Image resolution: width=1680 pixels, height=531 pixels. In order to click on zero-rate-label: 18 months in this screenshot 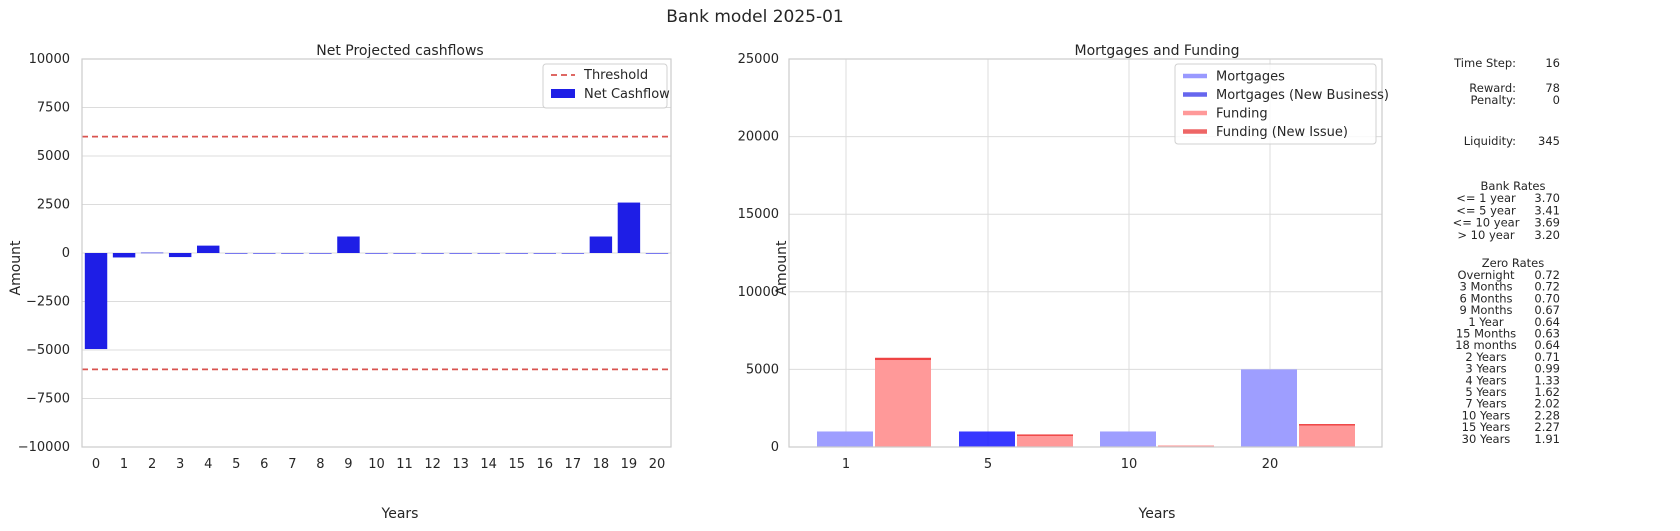, I will do `click(1486, 345)`.